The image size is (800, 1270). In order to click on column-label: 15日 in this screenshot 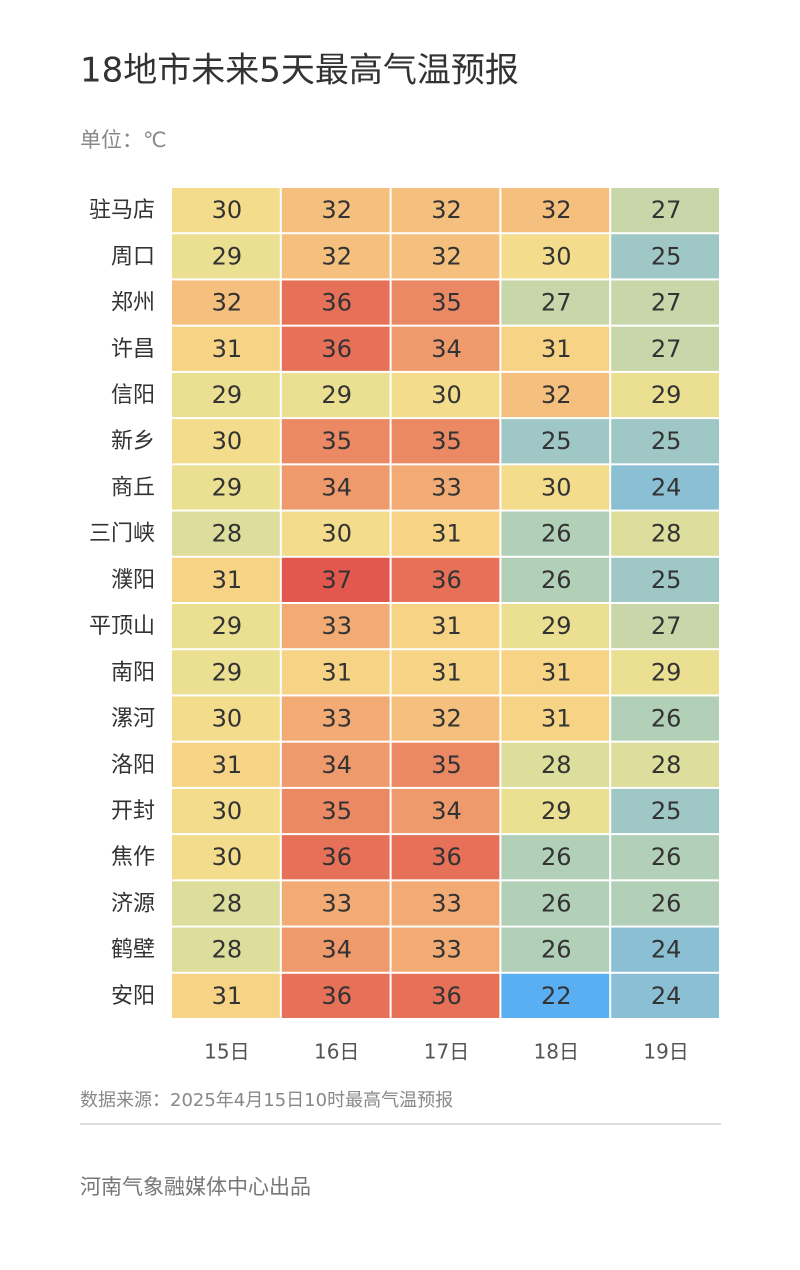, I will do `click(226, 1052)`.